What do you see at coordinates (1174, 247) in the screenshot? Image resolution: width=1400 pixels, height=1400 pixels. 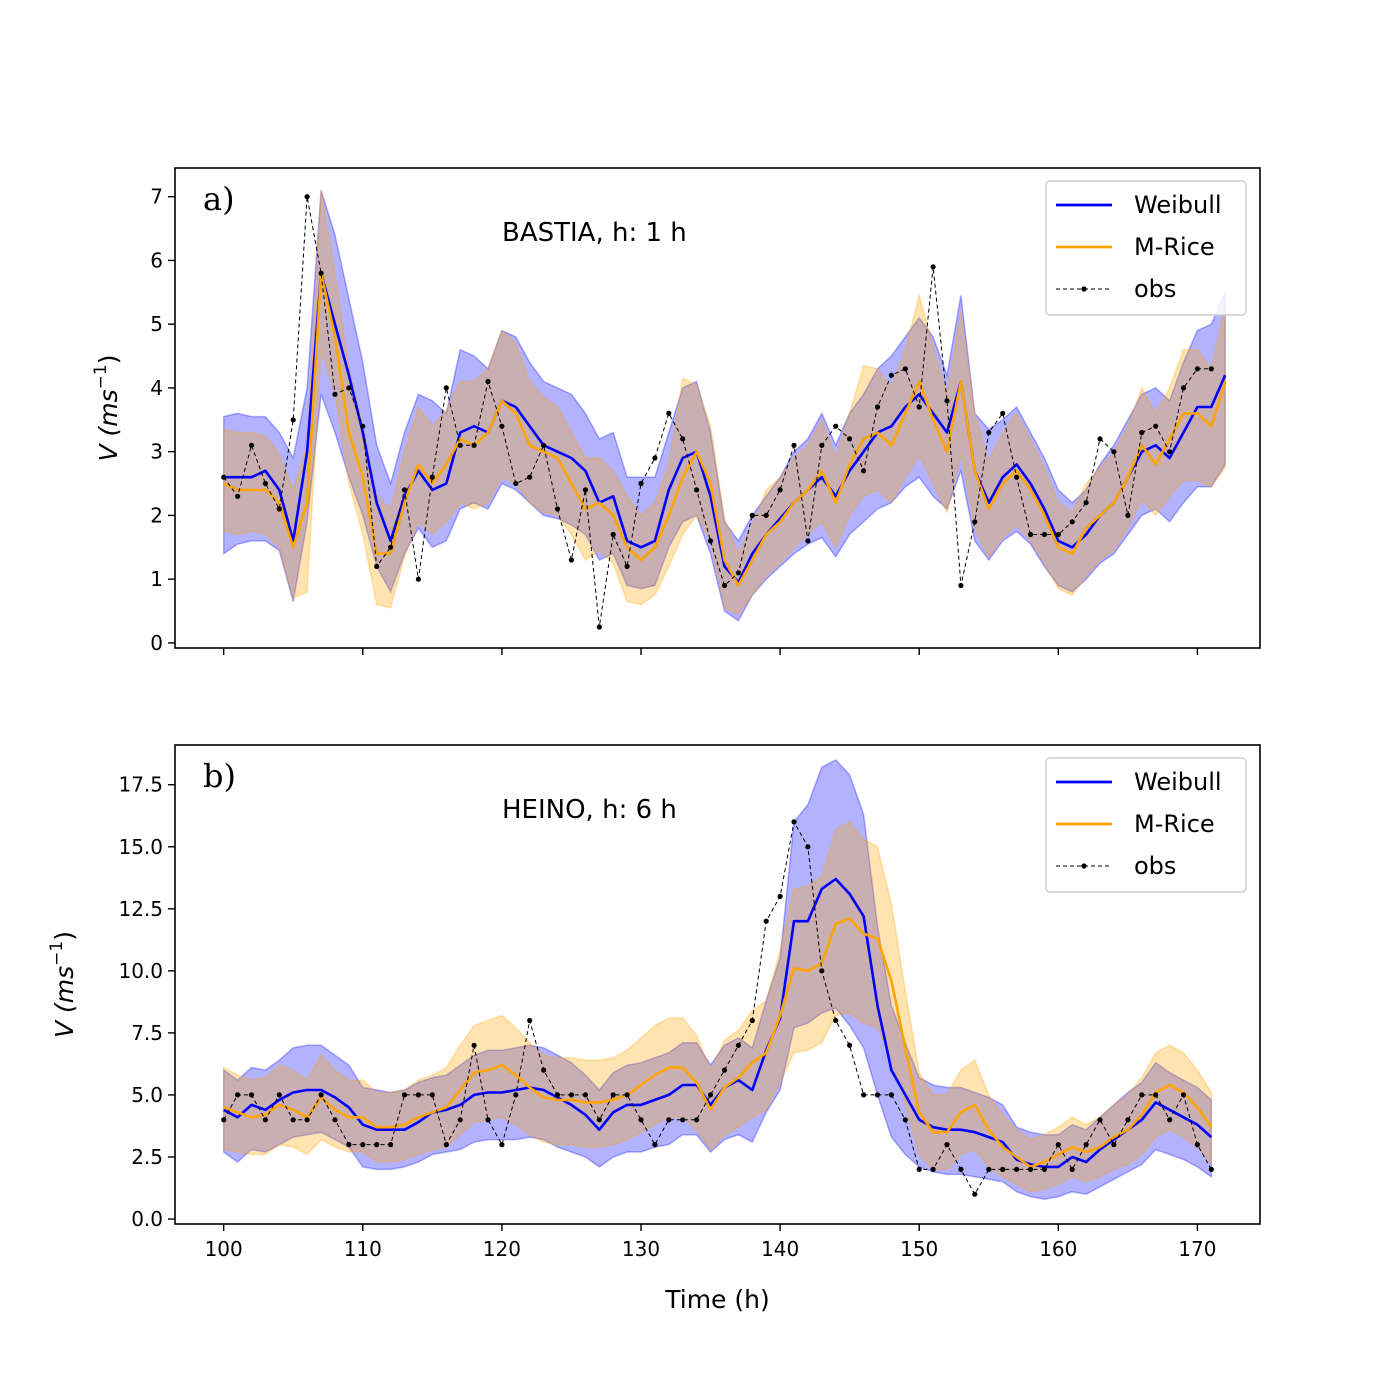 I see `legend-label: M-Rice` at bounding box center [1174, 247].